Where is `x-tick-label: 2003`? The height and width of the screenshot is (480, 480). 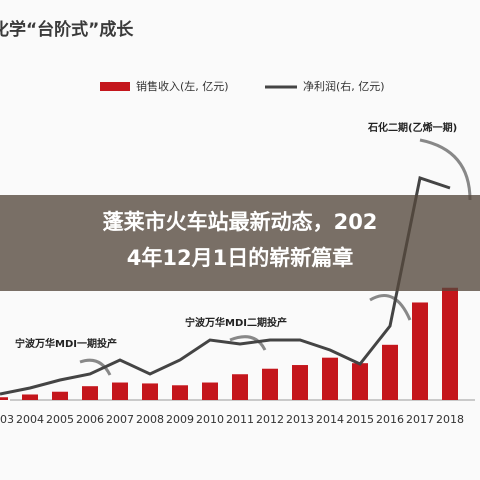 x-tick-label: 2003 is located at coordinates (7, 419).